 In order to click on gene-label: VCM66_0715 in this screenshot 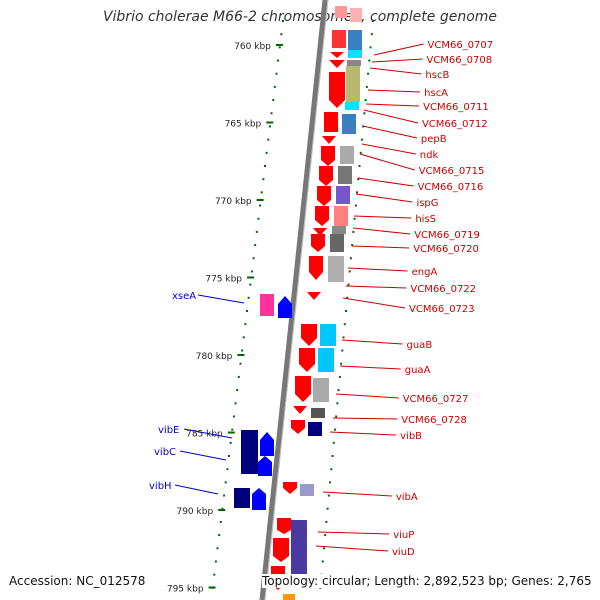, I will do `click(452, 171)`.